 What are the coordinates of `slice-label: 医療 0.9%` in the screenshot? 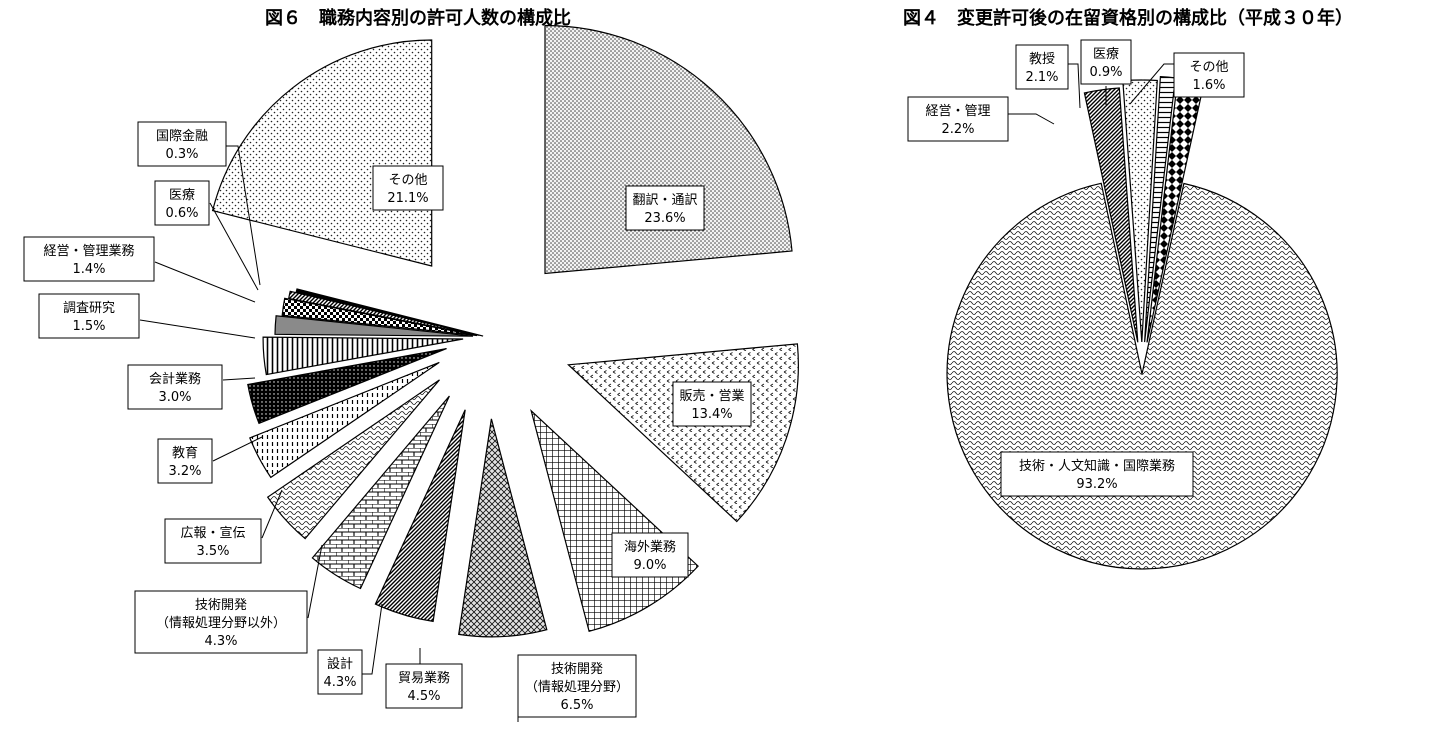 It's located at (1106, 62).